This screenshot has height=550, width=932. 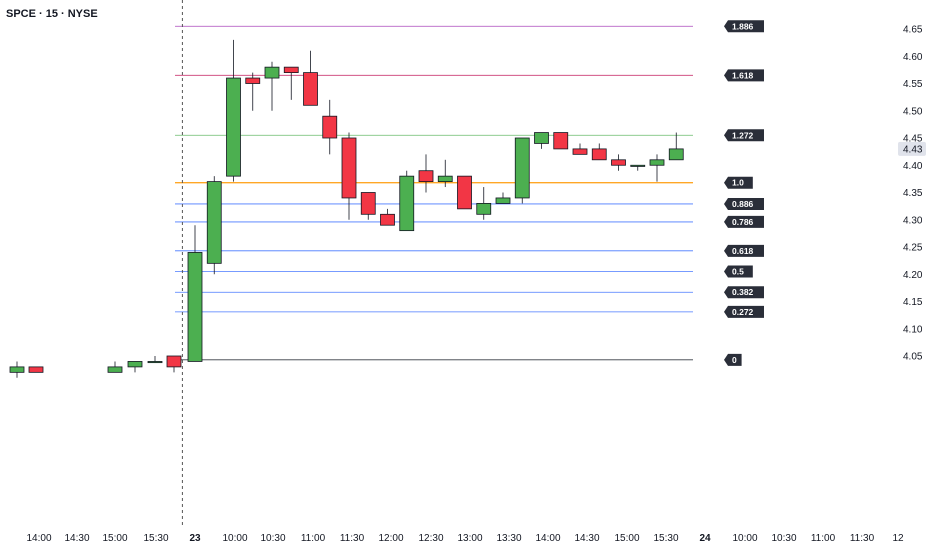 What do you see at coordinates (390, 538) in the screenshot?
I see `time-tick-9: 12:00` at bounding box center [390, 538].